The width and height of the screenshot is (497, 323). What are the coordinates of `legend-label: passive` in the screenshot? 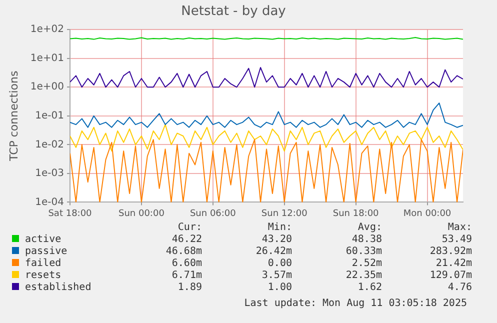 It's located at (46, 251).